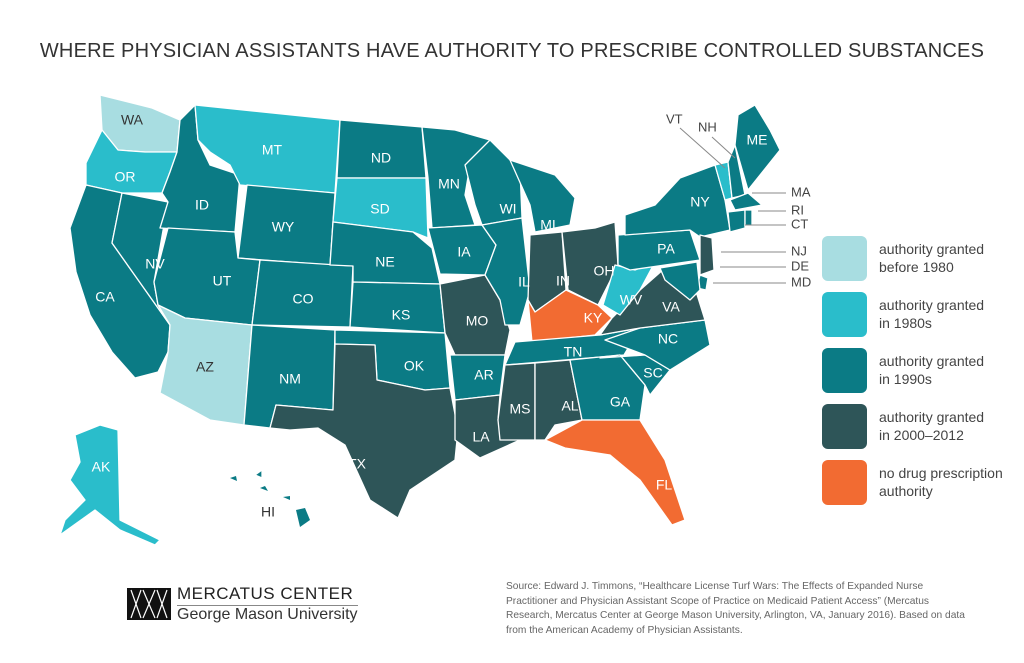 The height and width of the screenshot is (663, 1024). What do you see at coordinates (652, 373) in the screenshot?
I see `state-label-sc: SC` at bounding box center [652, 373].